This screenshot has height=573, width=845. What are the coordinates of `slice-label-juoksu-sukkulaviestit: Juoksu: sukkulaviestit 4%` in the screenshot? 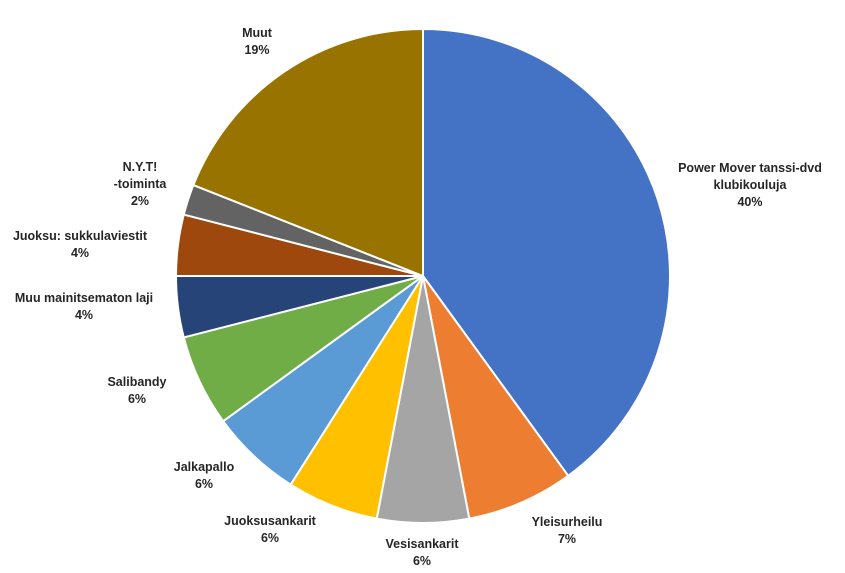 It's located at (80, 244).